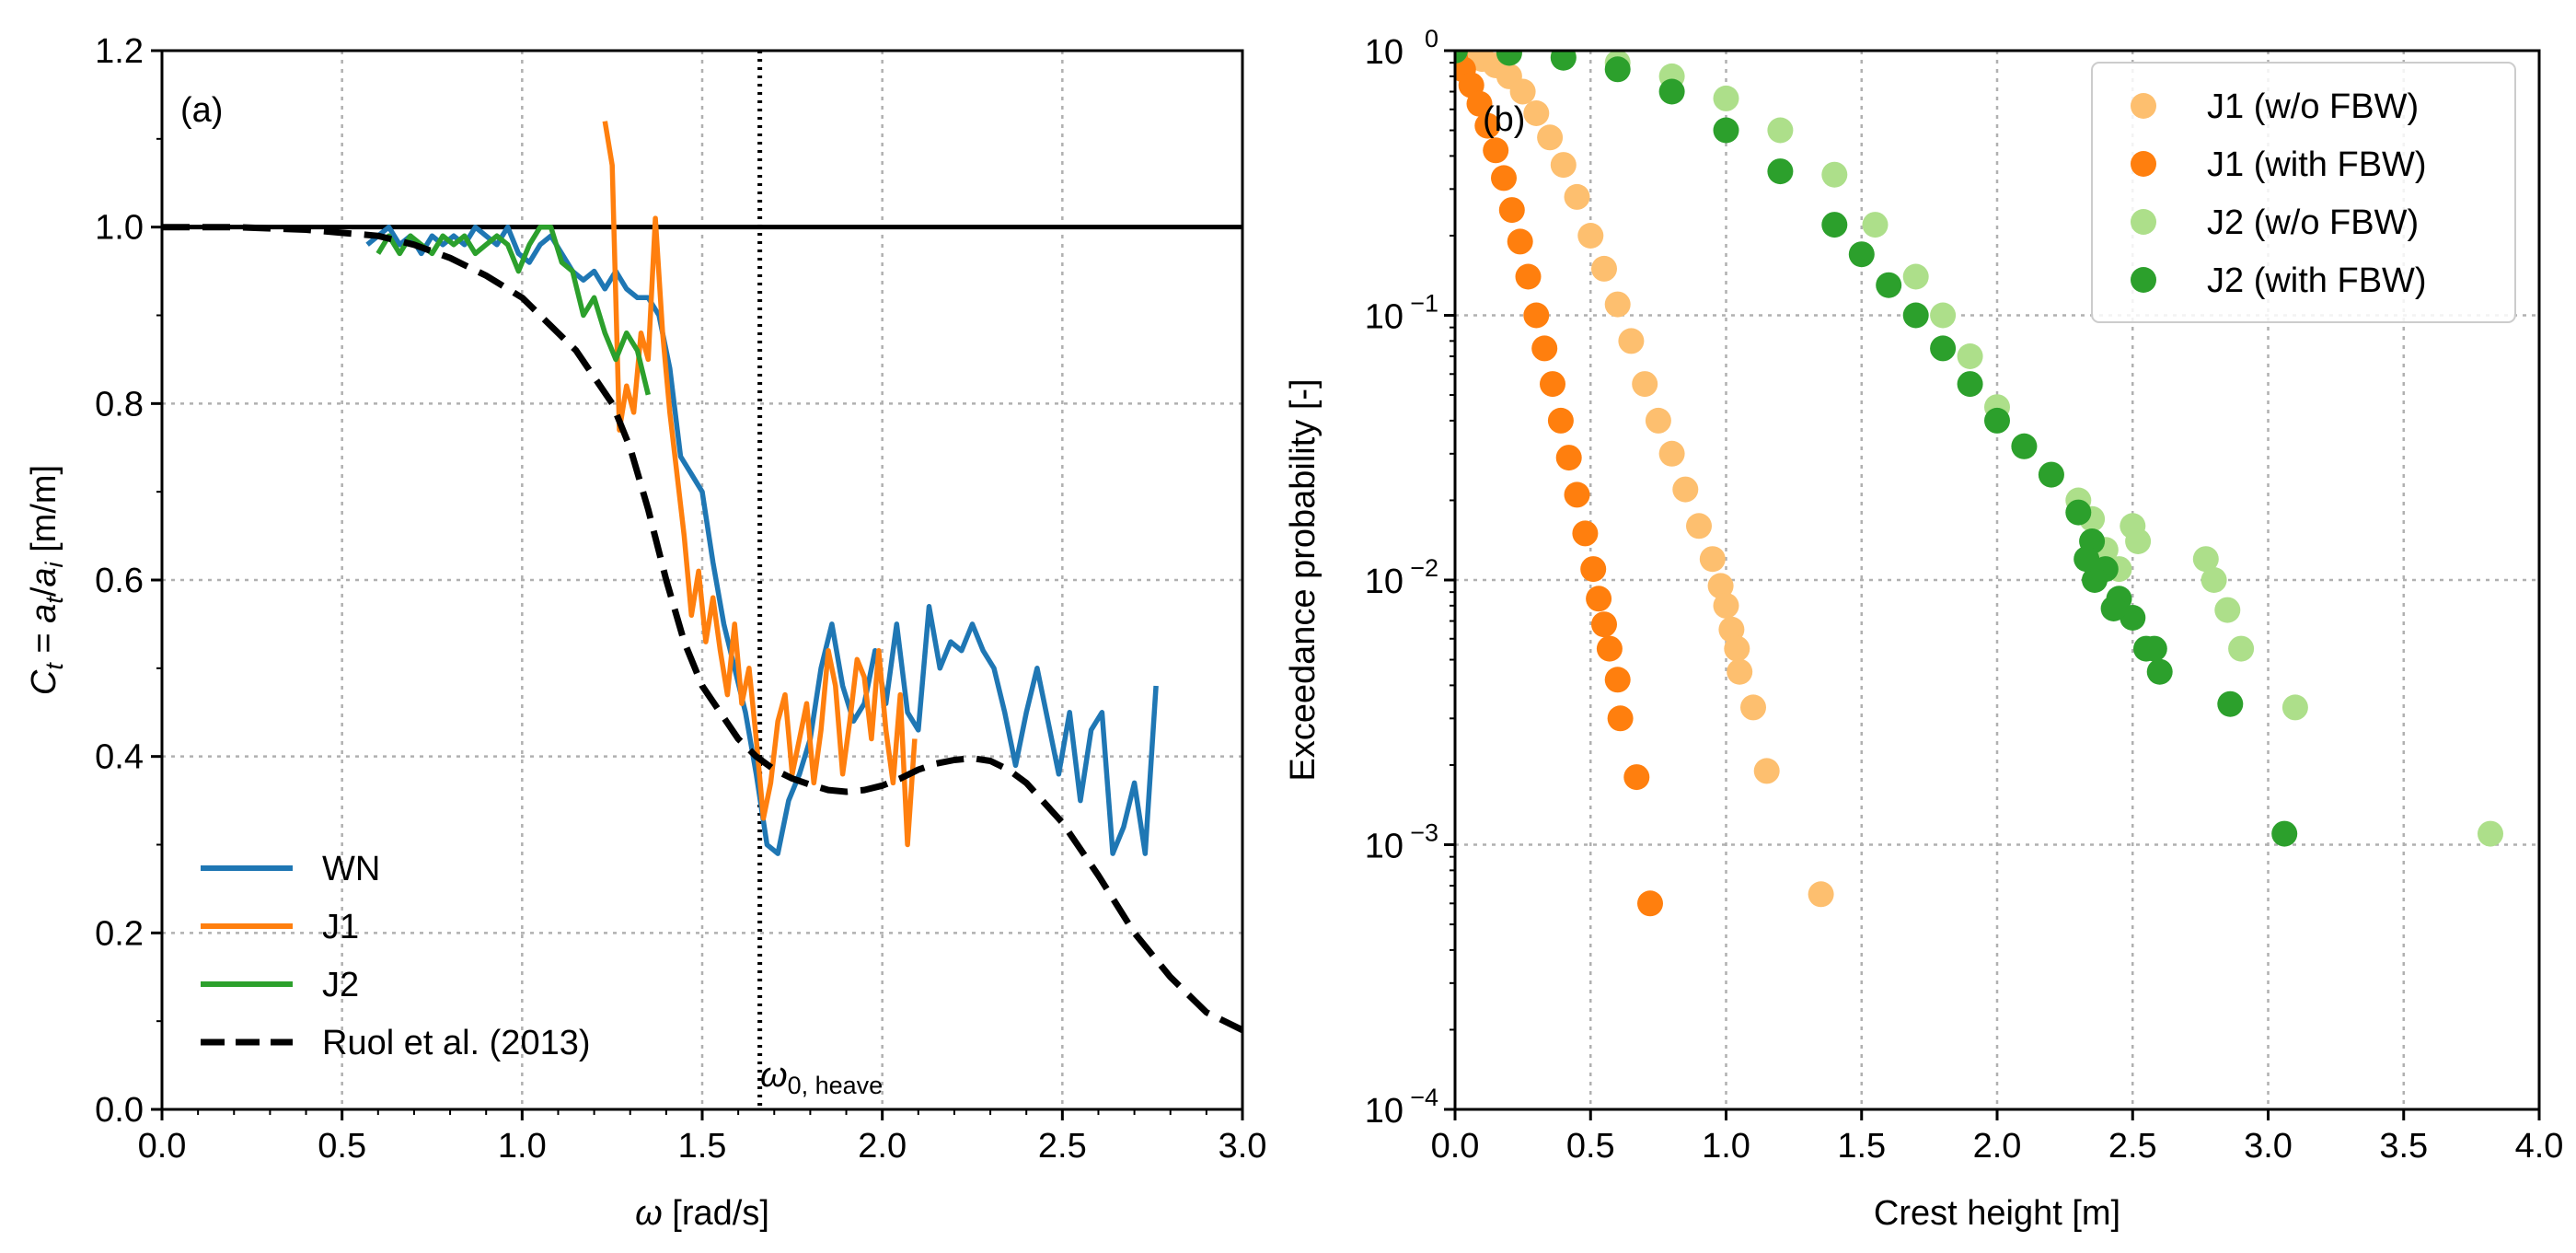 The height and width of the screenshot is (1253, 2576). What do you see at coordinates (351, 869) in the screenshot?
I see `legend-a-label: WN` at bounding box center [351, 869].